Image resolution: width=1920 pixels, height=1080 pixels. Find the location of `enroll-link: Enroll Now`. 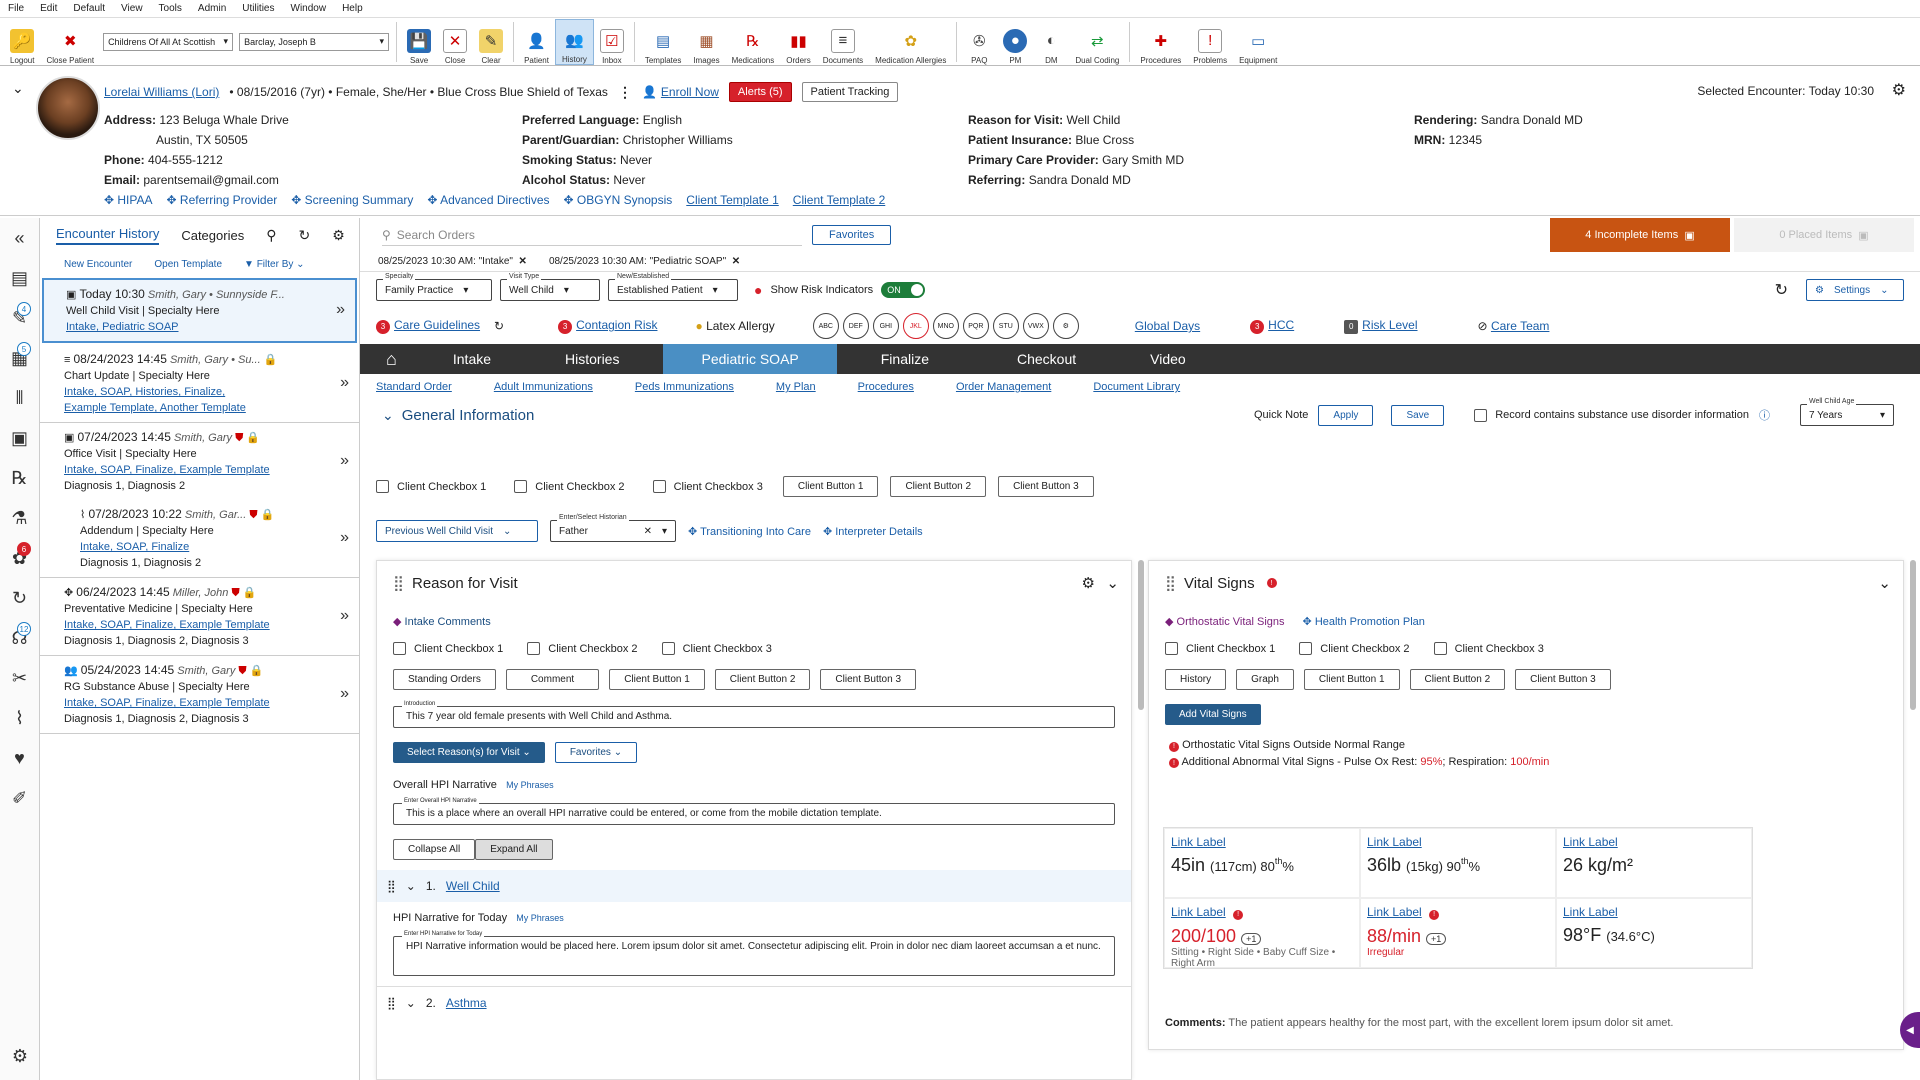

enroll-link: Enroll Now is located at coordinates (689, 92).